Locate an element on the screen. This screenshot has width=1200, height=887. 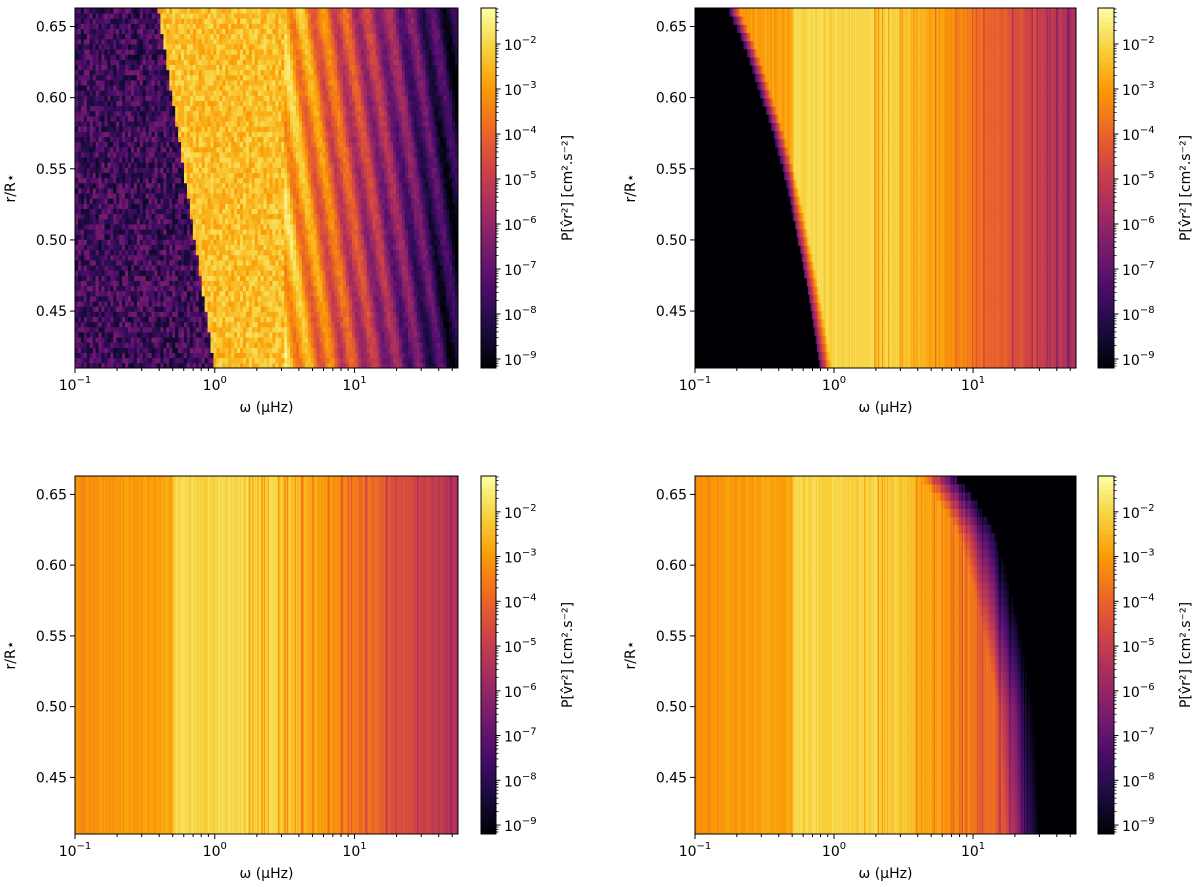
heatmap-bottom-right is located at coordinates (885, 655).